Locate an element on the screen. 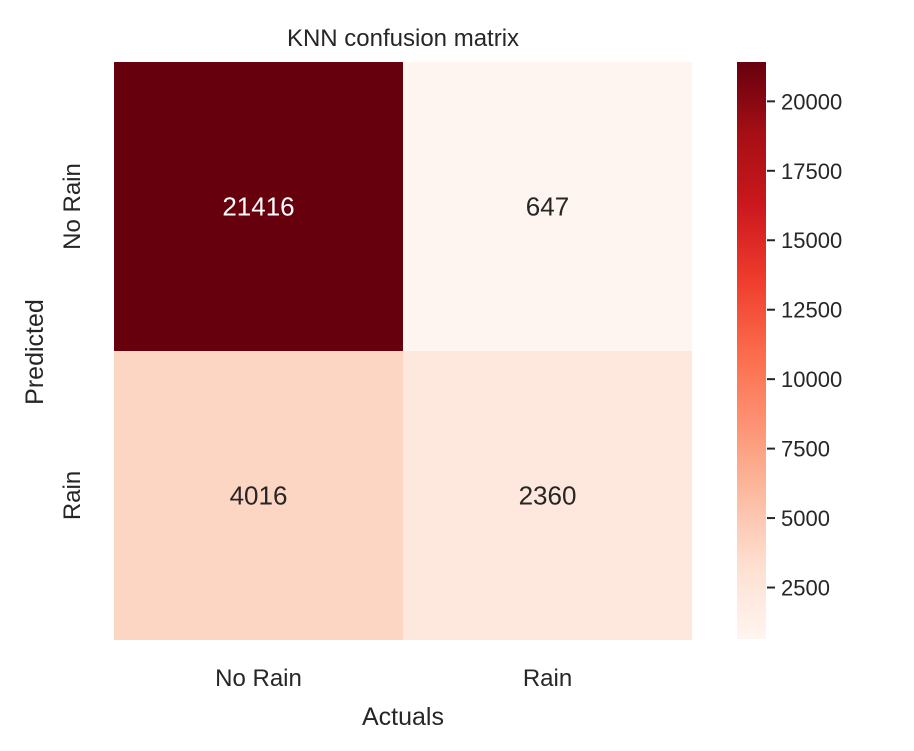  chart-title: KNN confusion matrix is located at coordinates (403, 38).